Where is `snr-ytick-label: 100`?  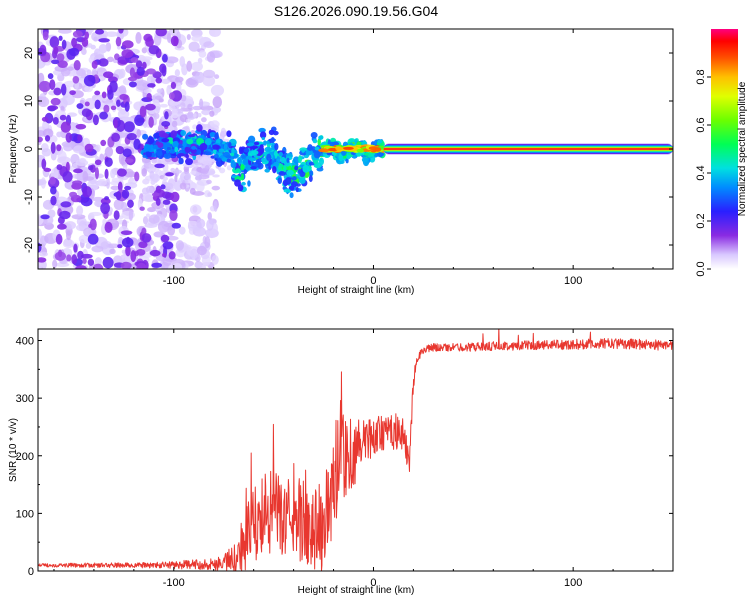
snr-ytick-label: 100 is located at coordinates (25, 514).